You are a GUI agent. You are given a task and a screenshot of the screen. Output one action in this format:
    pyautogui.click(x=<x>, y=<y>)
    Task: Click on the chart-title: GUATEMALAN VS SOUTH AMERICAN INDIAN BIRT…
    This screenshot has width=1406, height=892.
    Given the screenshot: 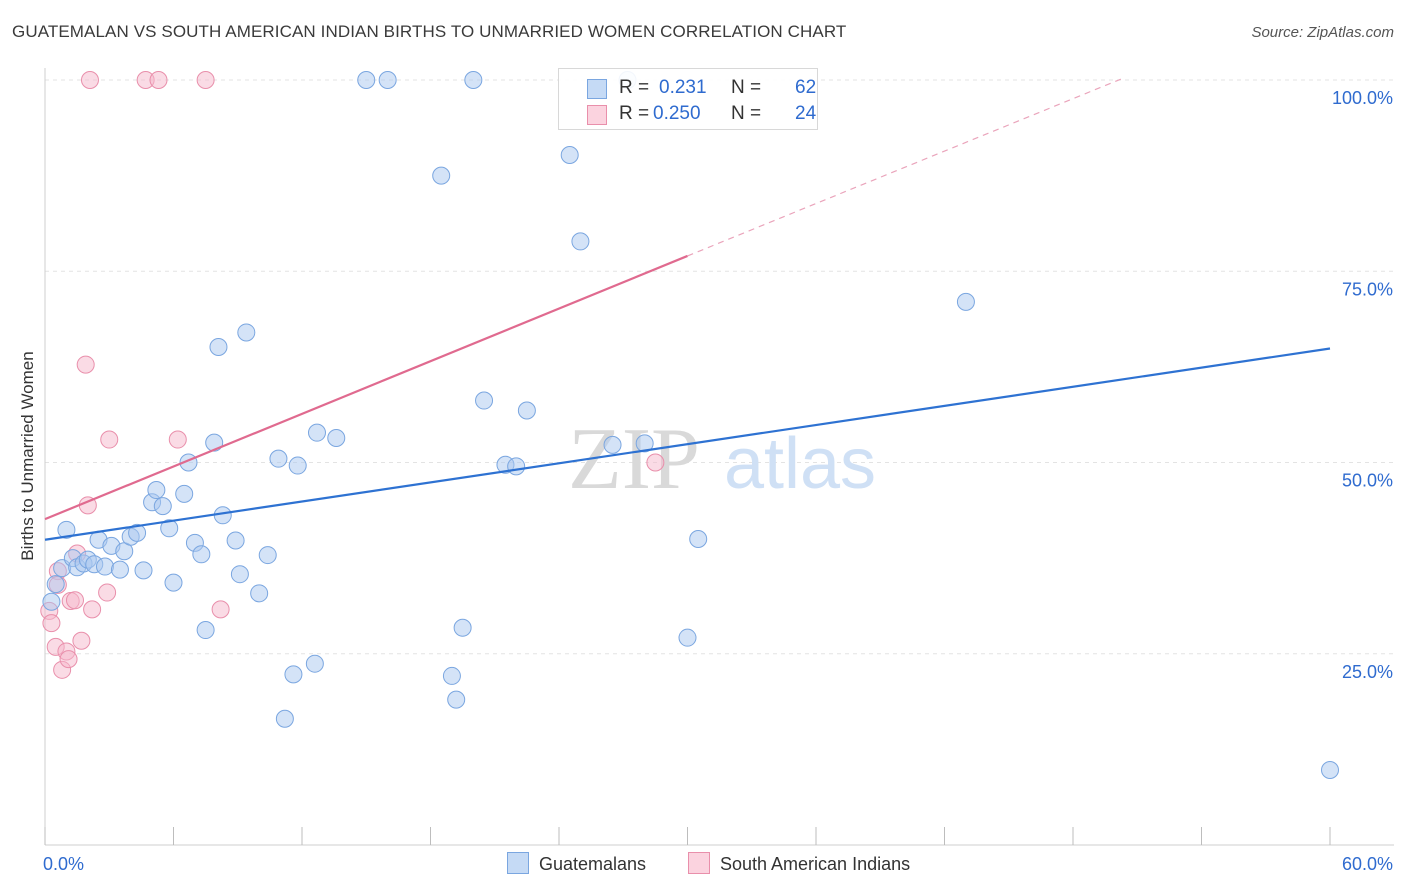 What is the action you would take?
    pyautogui.click(x=429, y=31)
    